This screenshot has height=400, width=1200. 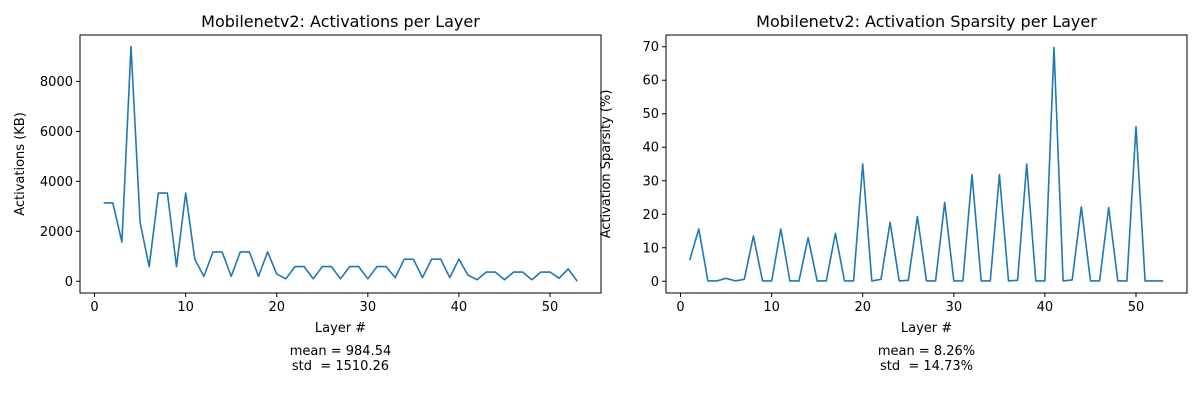 I want to click on stats-annotation: mean = 8.26%, so click(x=926, y=351).